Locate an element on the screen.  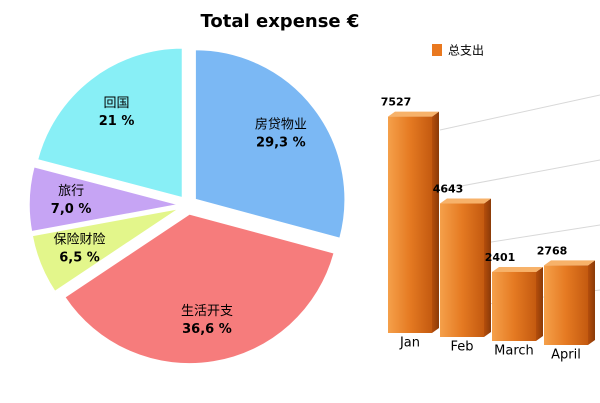
slice-label: 保险财险 is located at coordinates (80, 239).